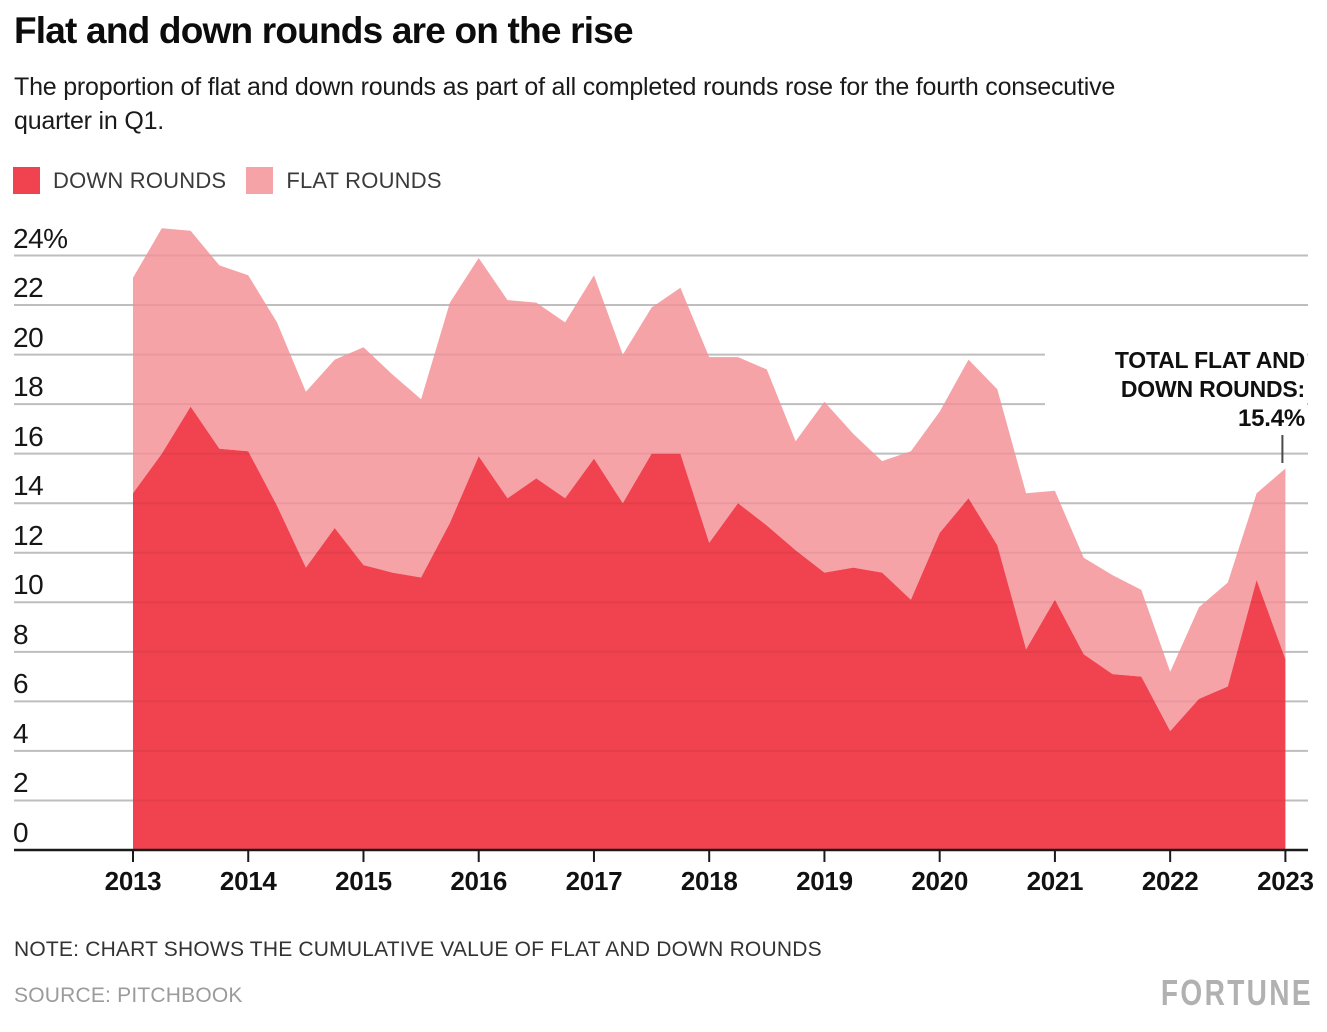 The width and height of the screenshot is (1327, 1032). I want to click on y-tick-label: 6, so click(21, 684).